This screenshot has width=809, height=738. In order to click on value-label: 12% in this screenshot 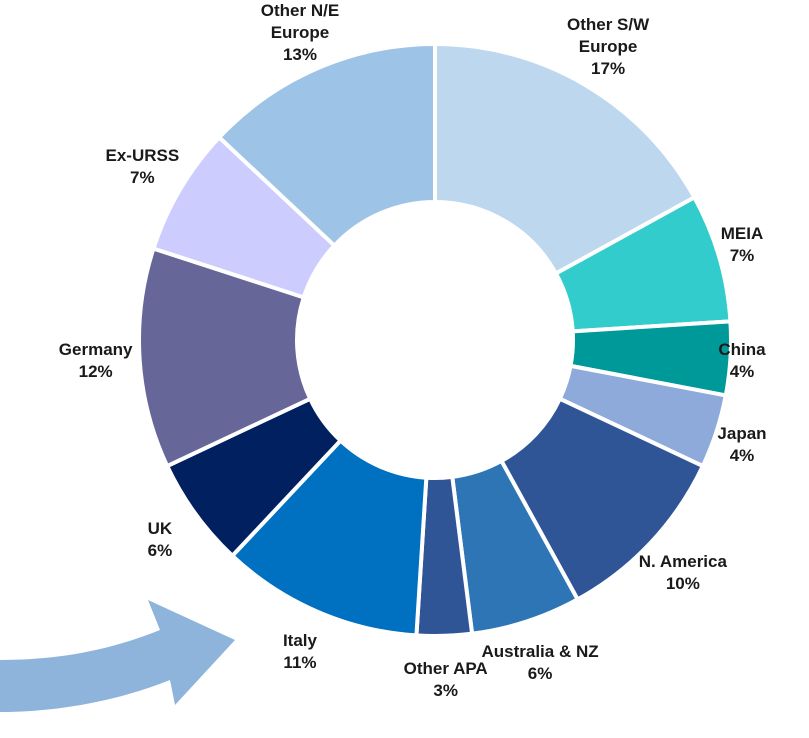, I will do `click(95, 372)`.